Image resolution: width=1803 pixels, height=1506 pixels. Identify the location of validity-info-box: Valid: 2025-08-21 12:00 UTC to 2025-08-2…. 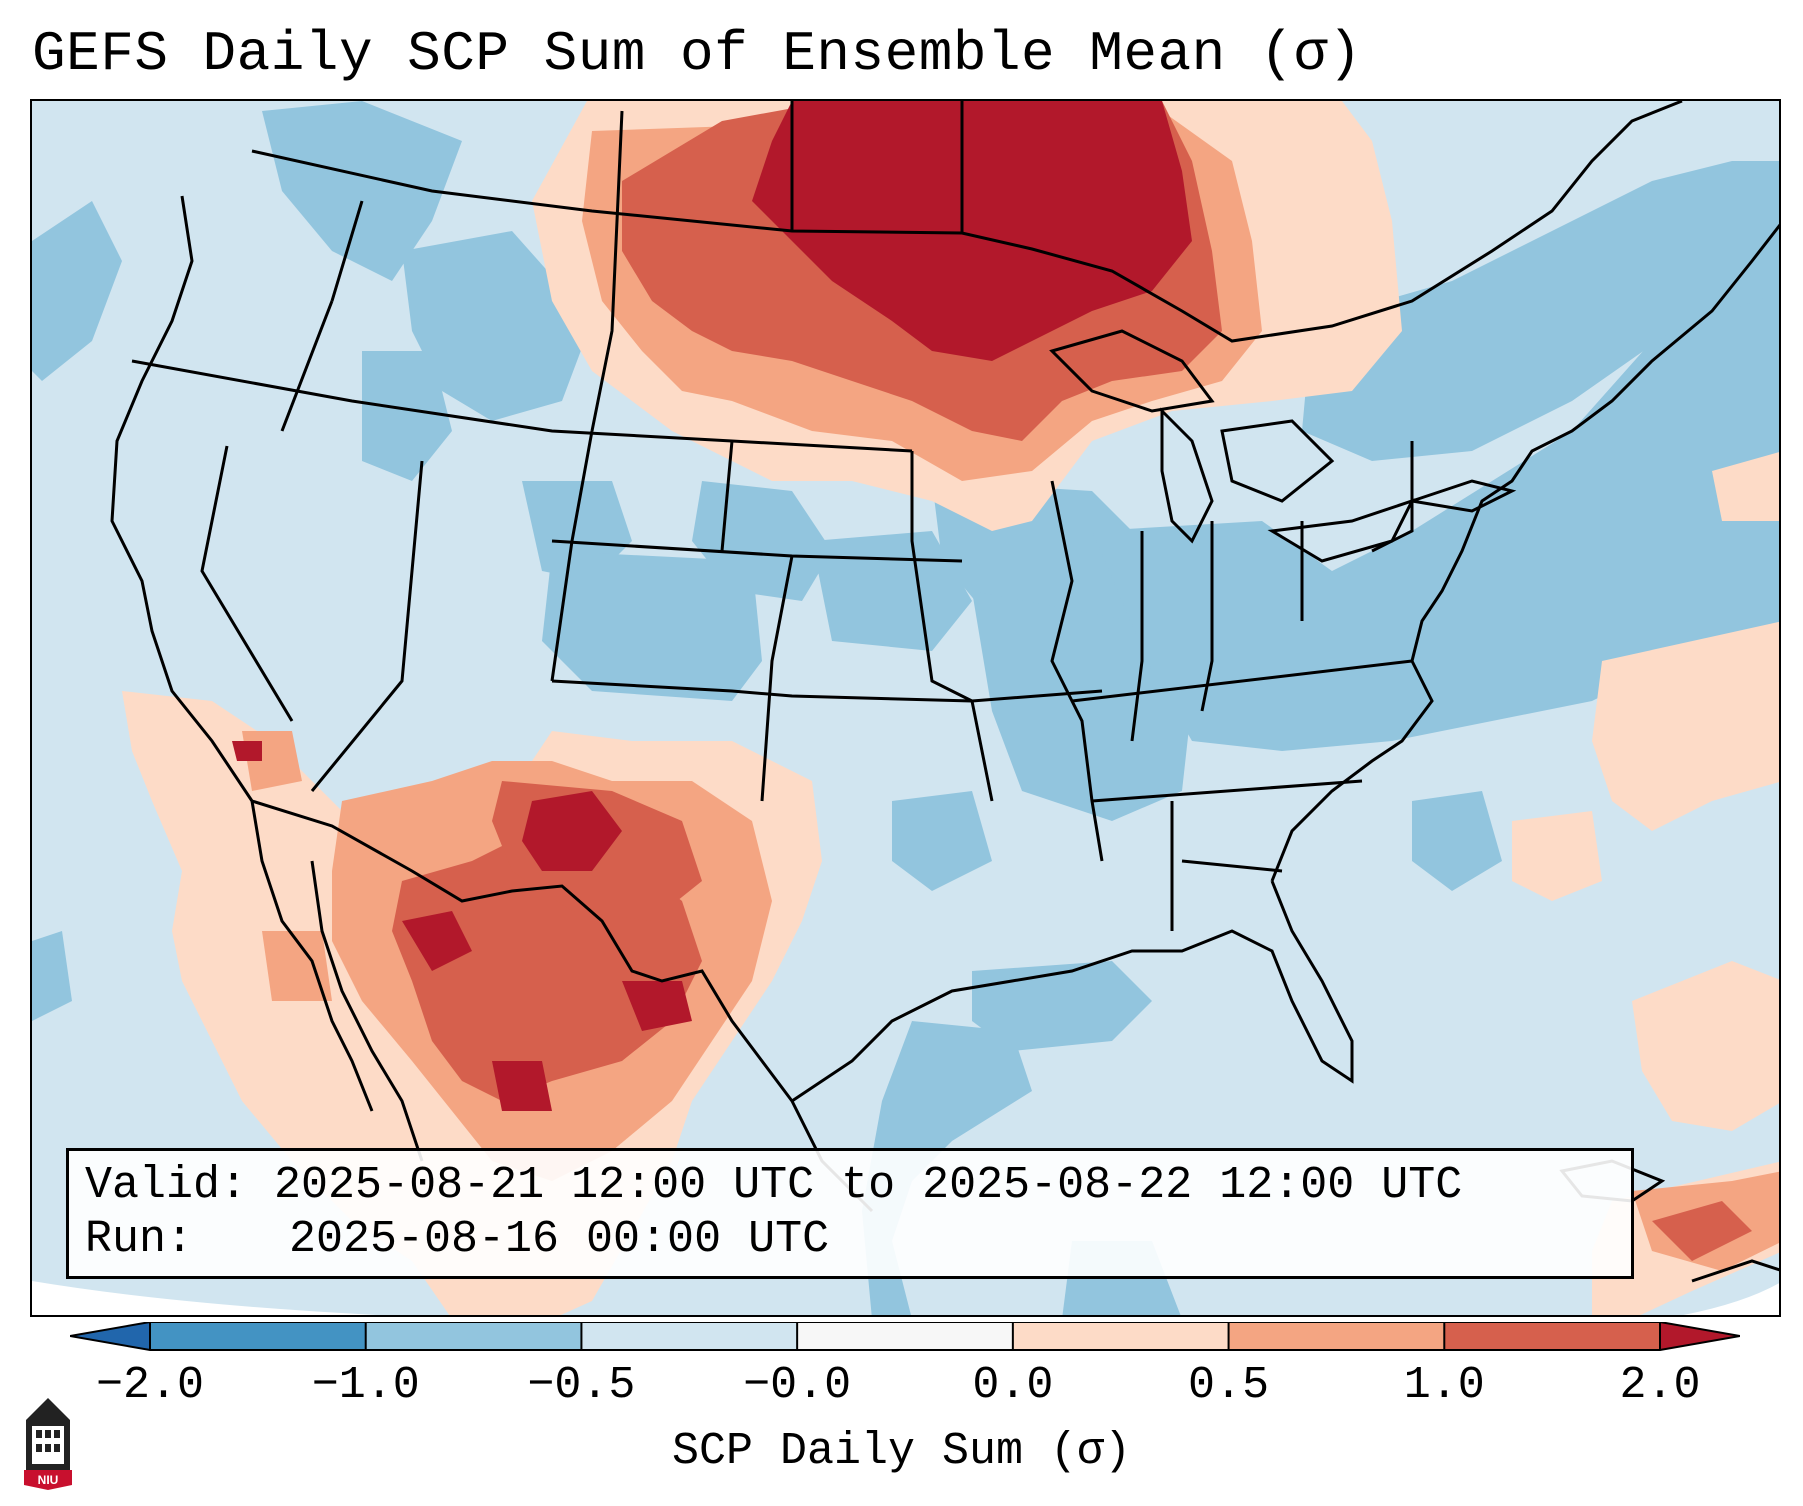
(850, 1213).